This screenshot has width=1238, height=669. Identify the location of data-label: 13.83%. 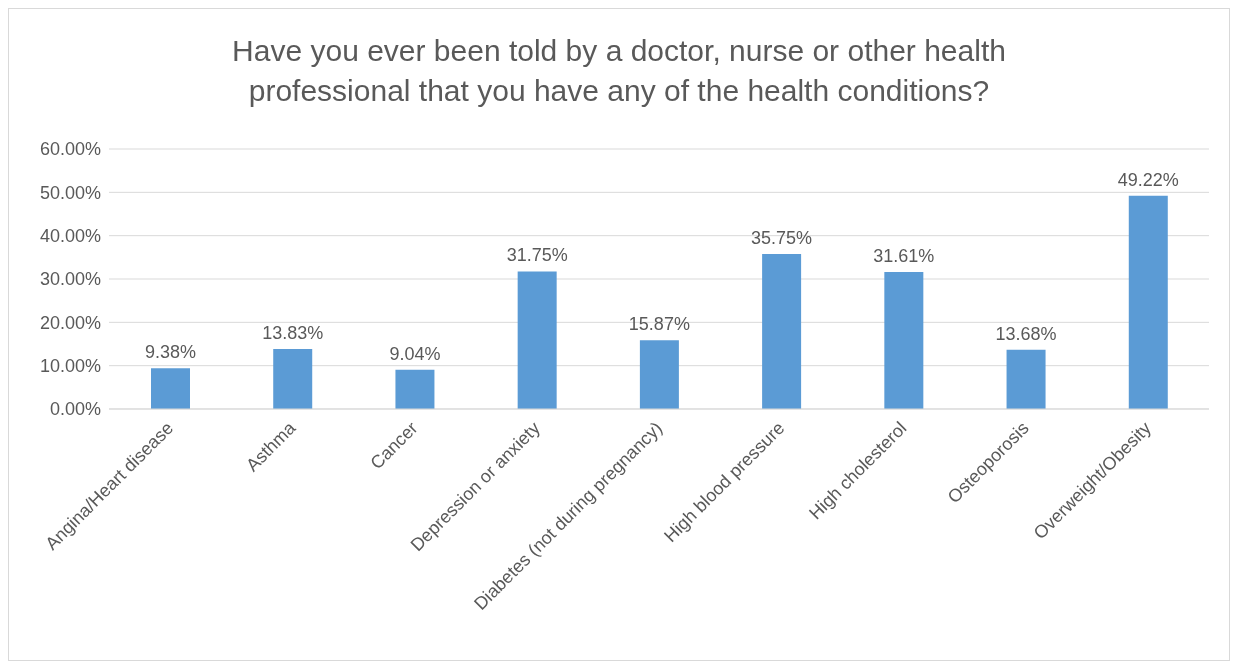
(293, 333).